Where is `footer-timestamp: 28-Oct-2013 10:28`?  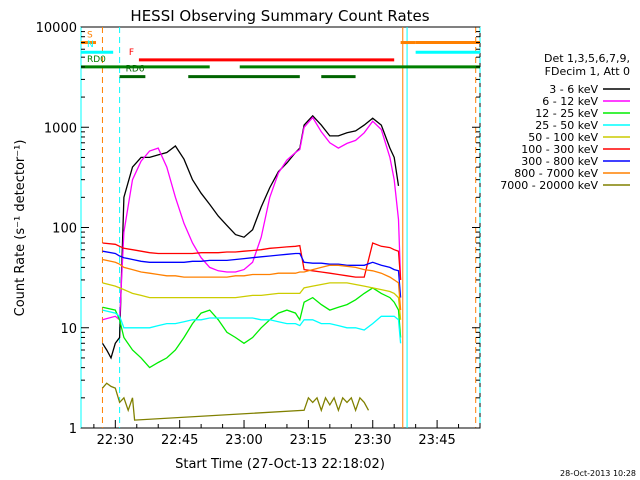
footer-timestamp: 28-Oct-2013 10:28 is located at coordinates (598, 473).